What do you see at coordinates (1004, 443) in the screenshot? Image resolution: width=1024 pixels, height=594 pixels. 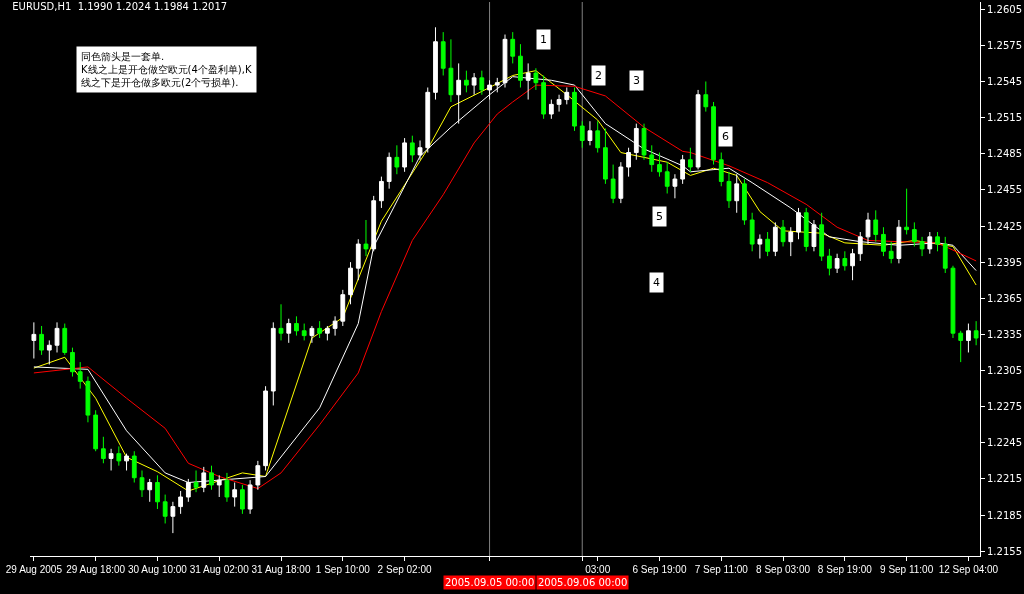 I see `y-tick-label: 1.2245` at bounding box center [1004, 443].